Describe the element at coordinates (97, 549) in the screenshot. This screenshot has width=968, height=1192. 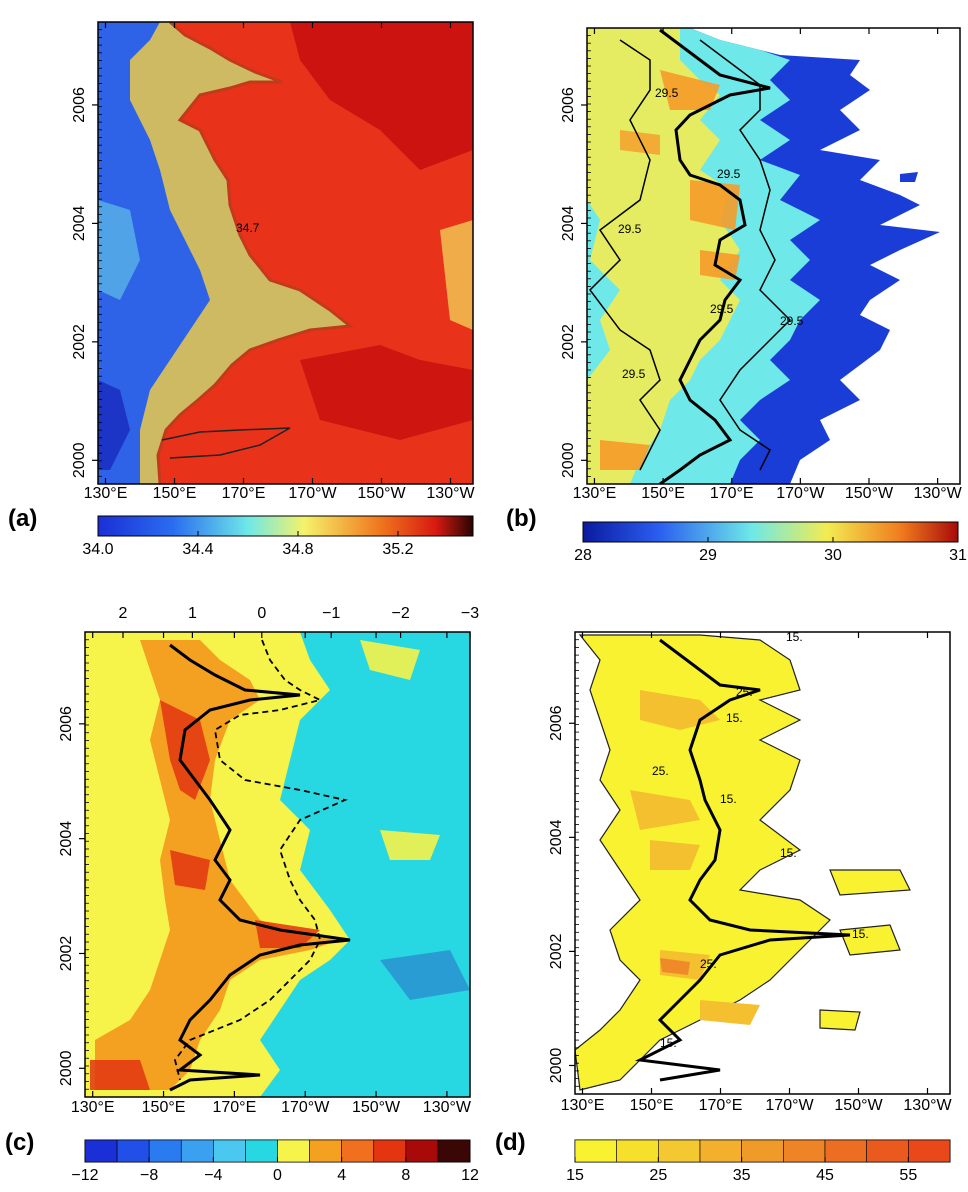
I see `colorbar-tick-label: 34.0` at that location.